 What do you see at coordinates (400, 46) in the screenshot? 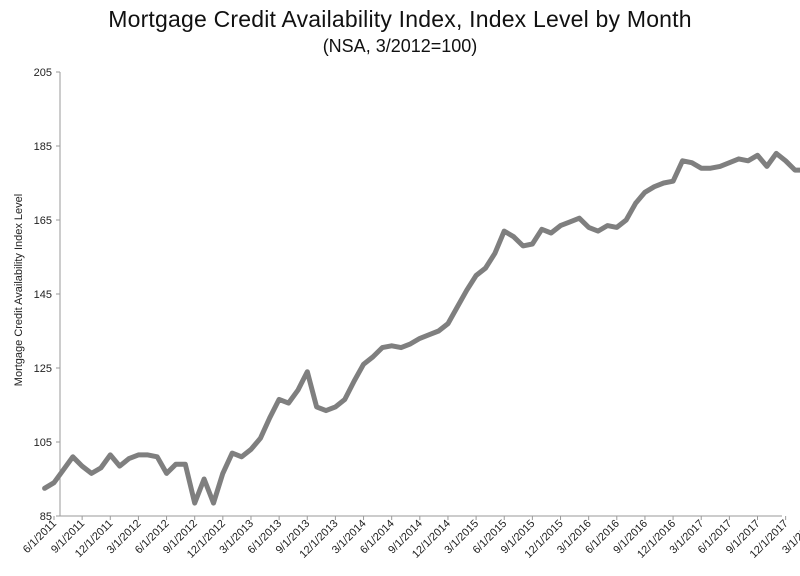
I see `chart-subtitle: (NSA, 3/2012=100)` at bounding box center [400, 46].